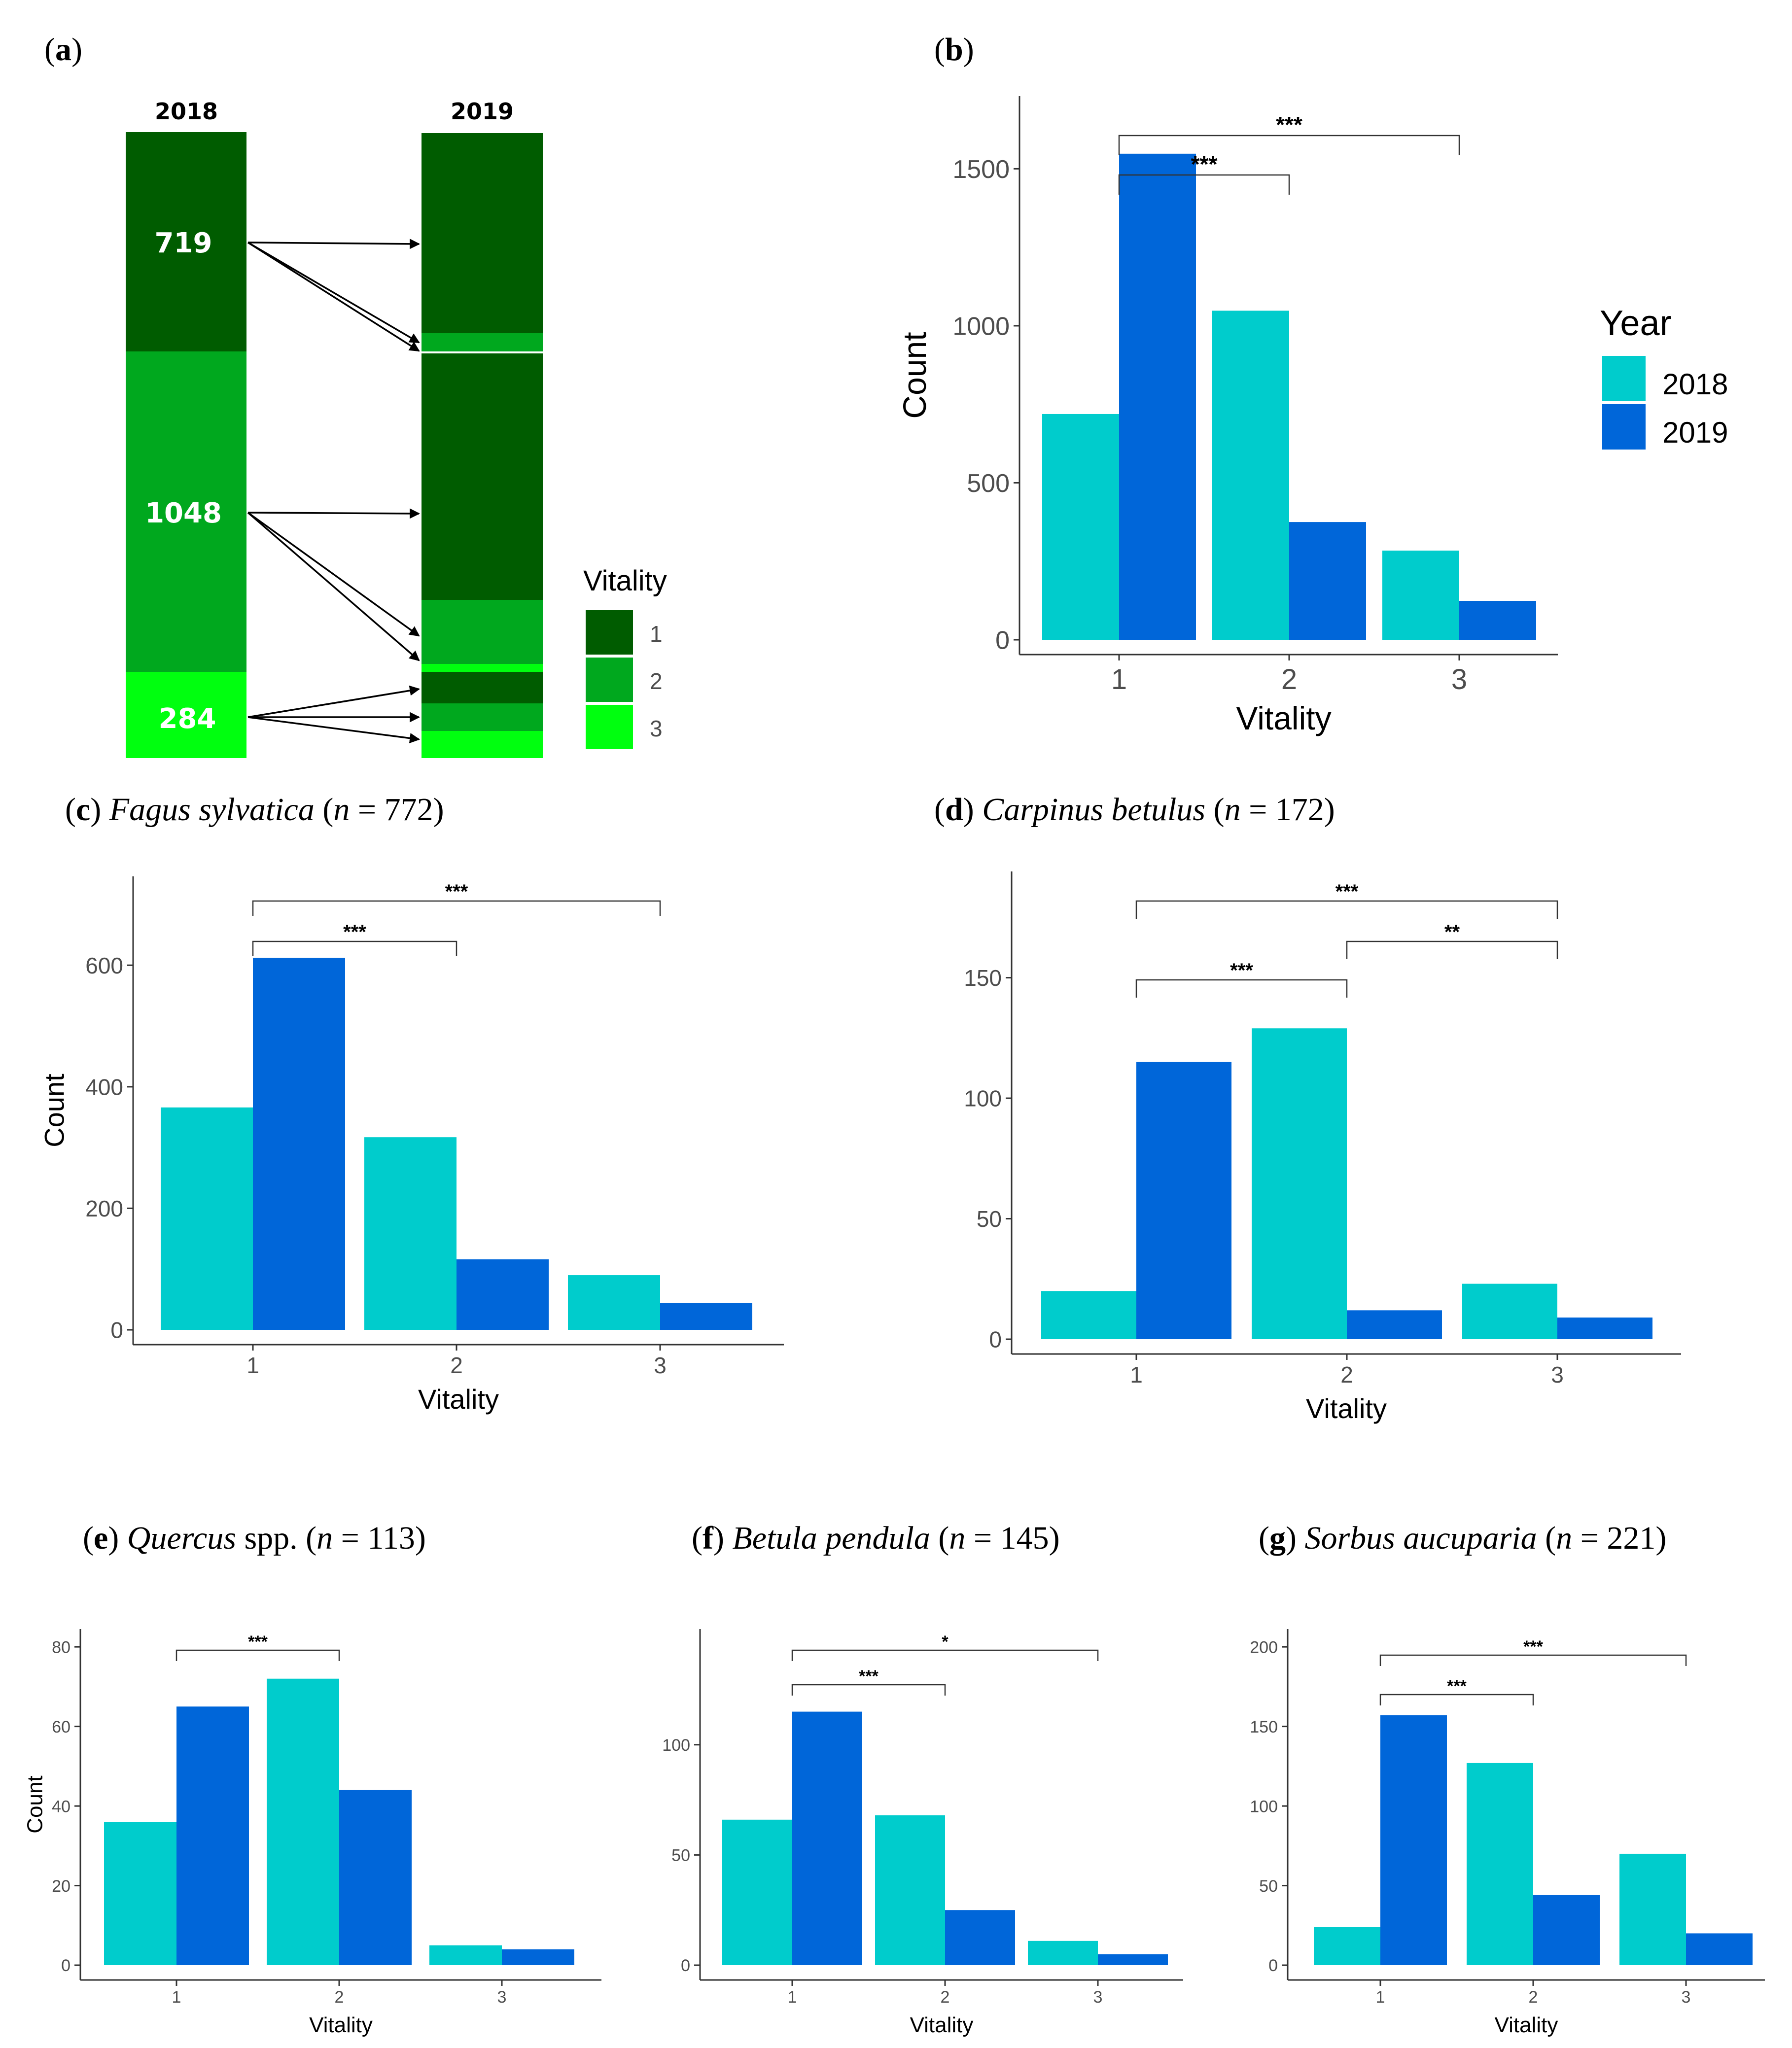 The width and height of the screenshot is (1792, 2048). I want to click on year-legend-label-2019: 2019, so click(1695, 432).